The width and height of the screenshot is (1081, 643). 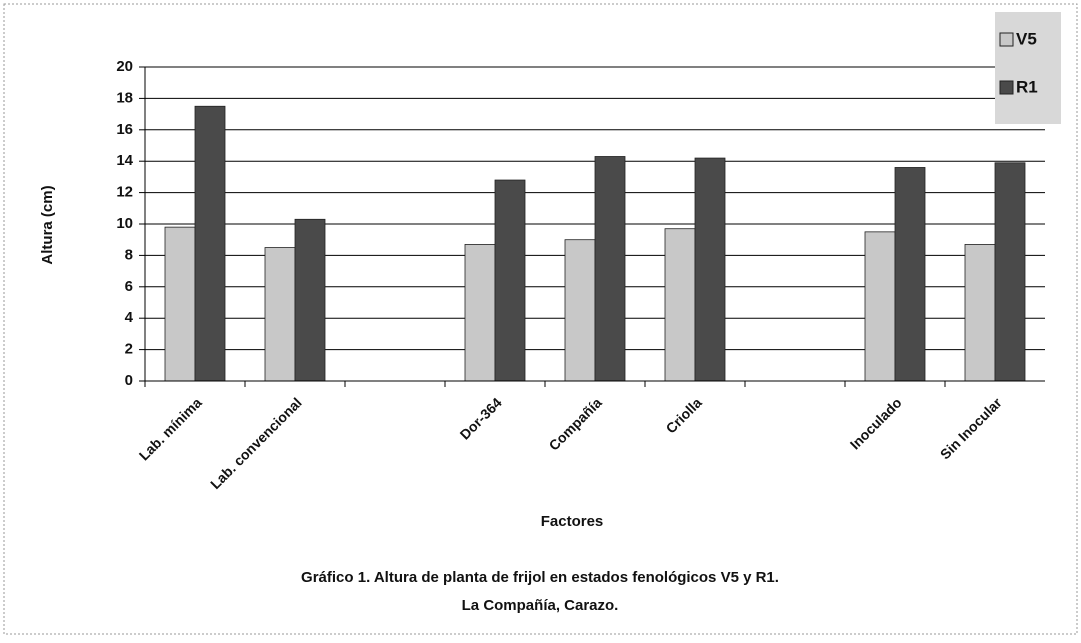 I want to click on y-tick-label: 4, so click(x=129, y=317).